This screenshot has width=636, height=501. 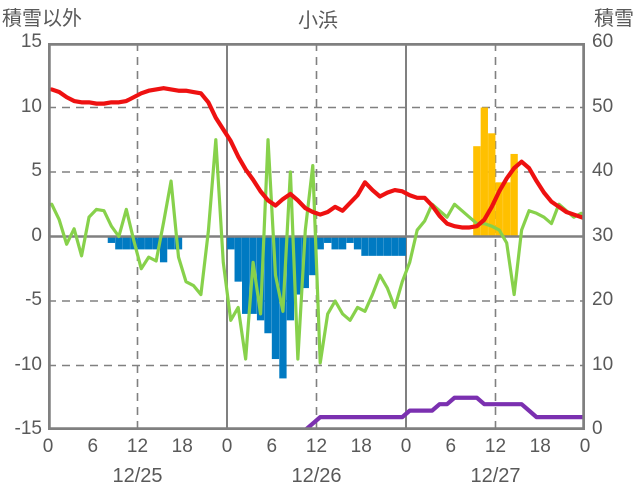 I want to click on day-label: 12/26, so click(x=316, y=476).